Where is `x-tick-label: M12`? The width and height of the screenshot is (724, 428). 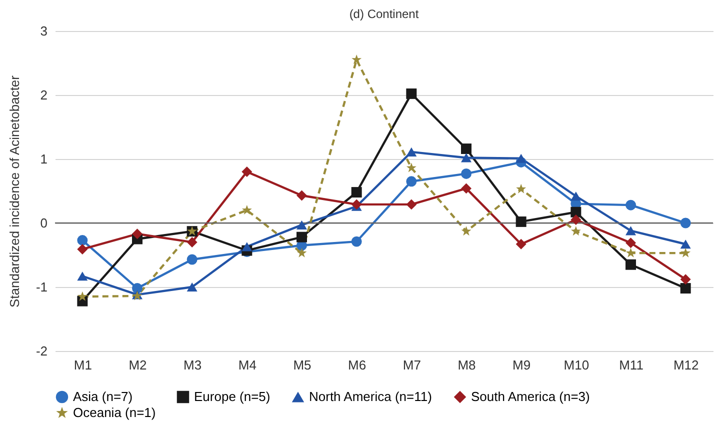 x-tick-label: M12 is located at coordinates (686, 365).